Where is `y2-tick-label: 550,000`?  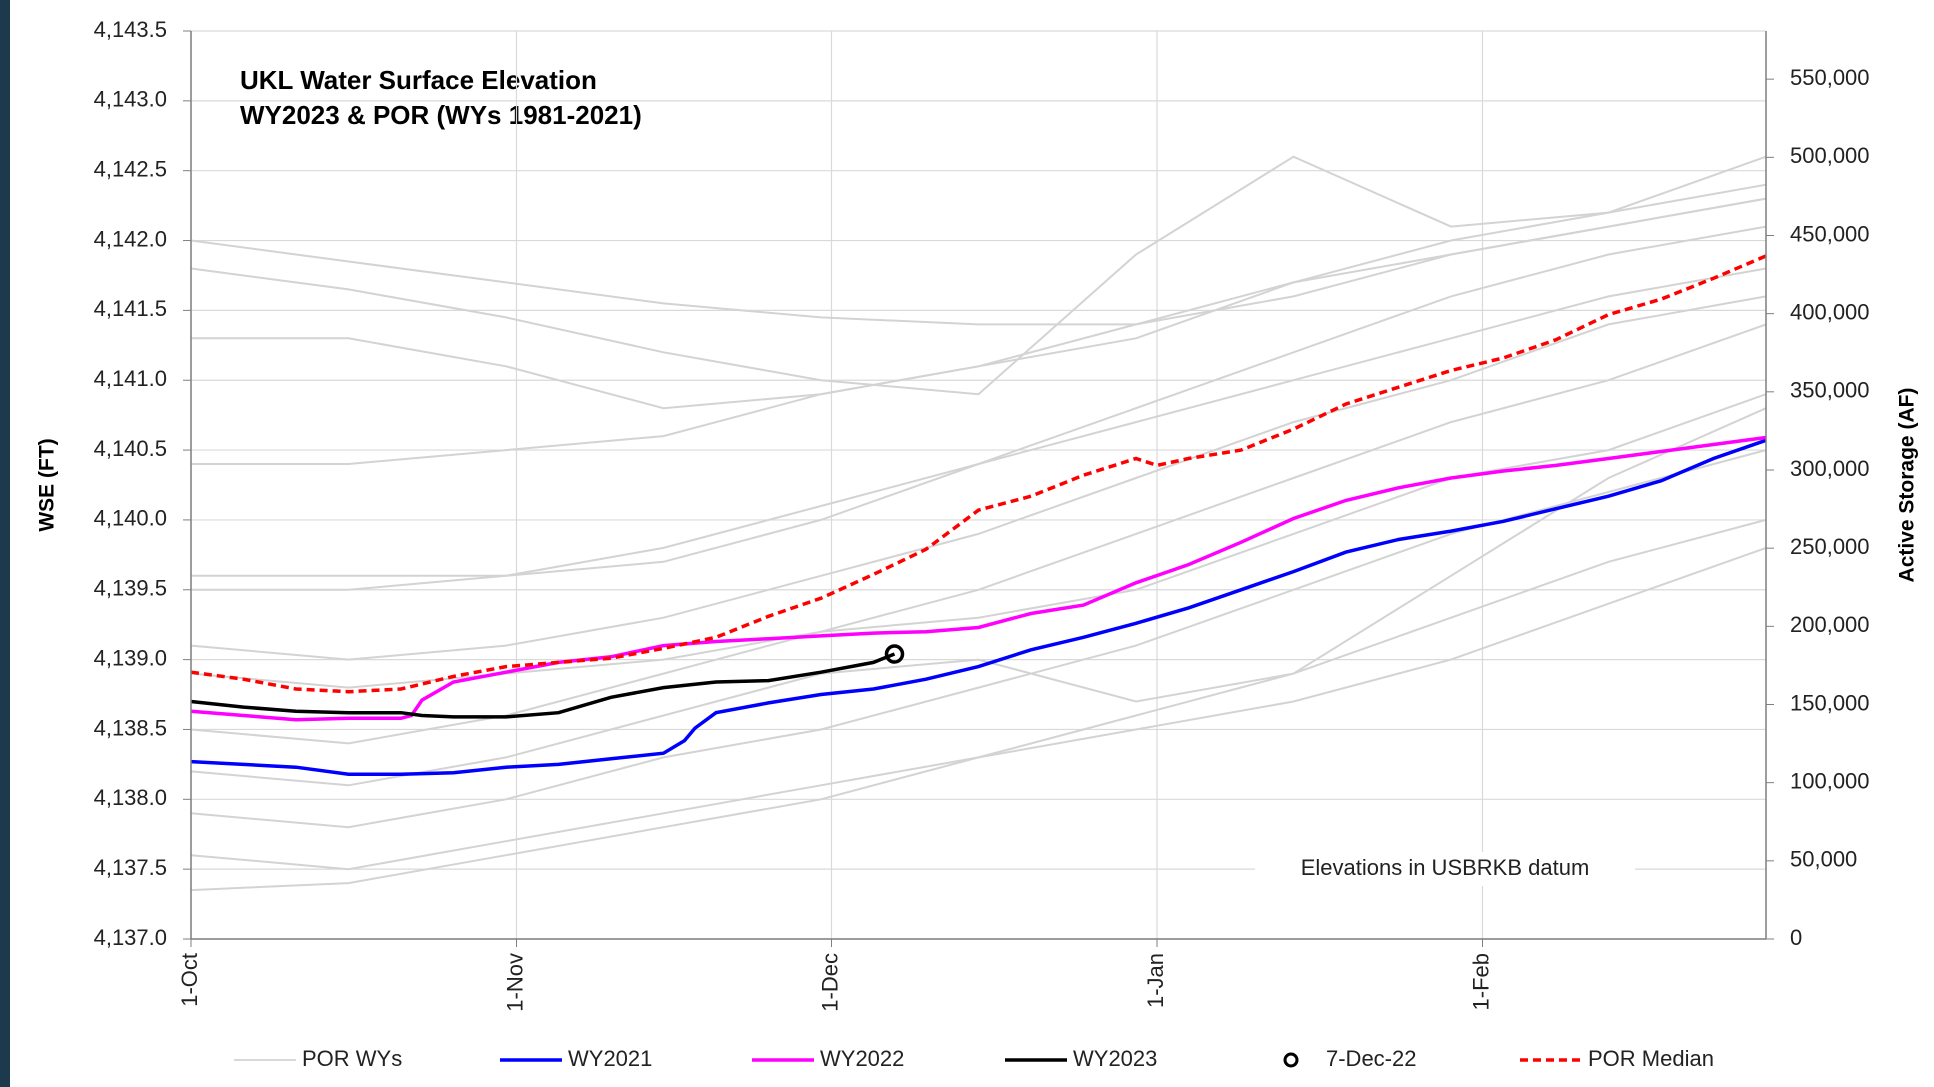 y2-tick-label: 550,000 is located at coordinates (1830, 77).